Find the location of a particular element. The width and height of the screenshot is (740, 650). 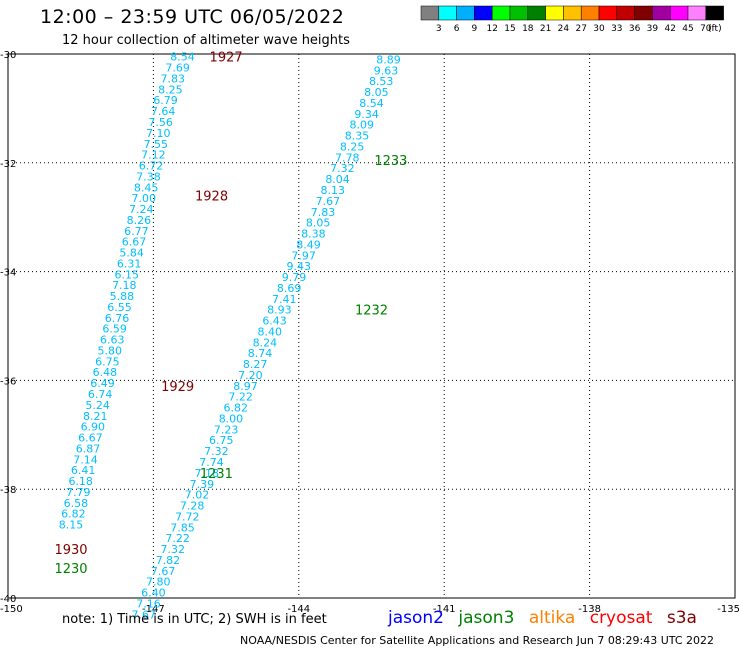

x-tick-label: -138 is located at coordinates (589, 609).